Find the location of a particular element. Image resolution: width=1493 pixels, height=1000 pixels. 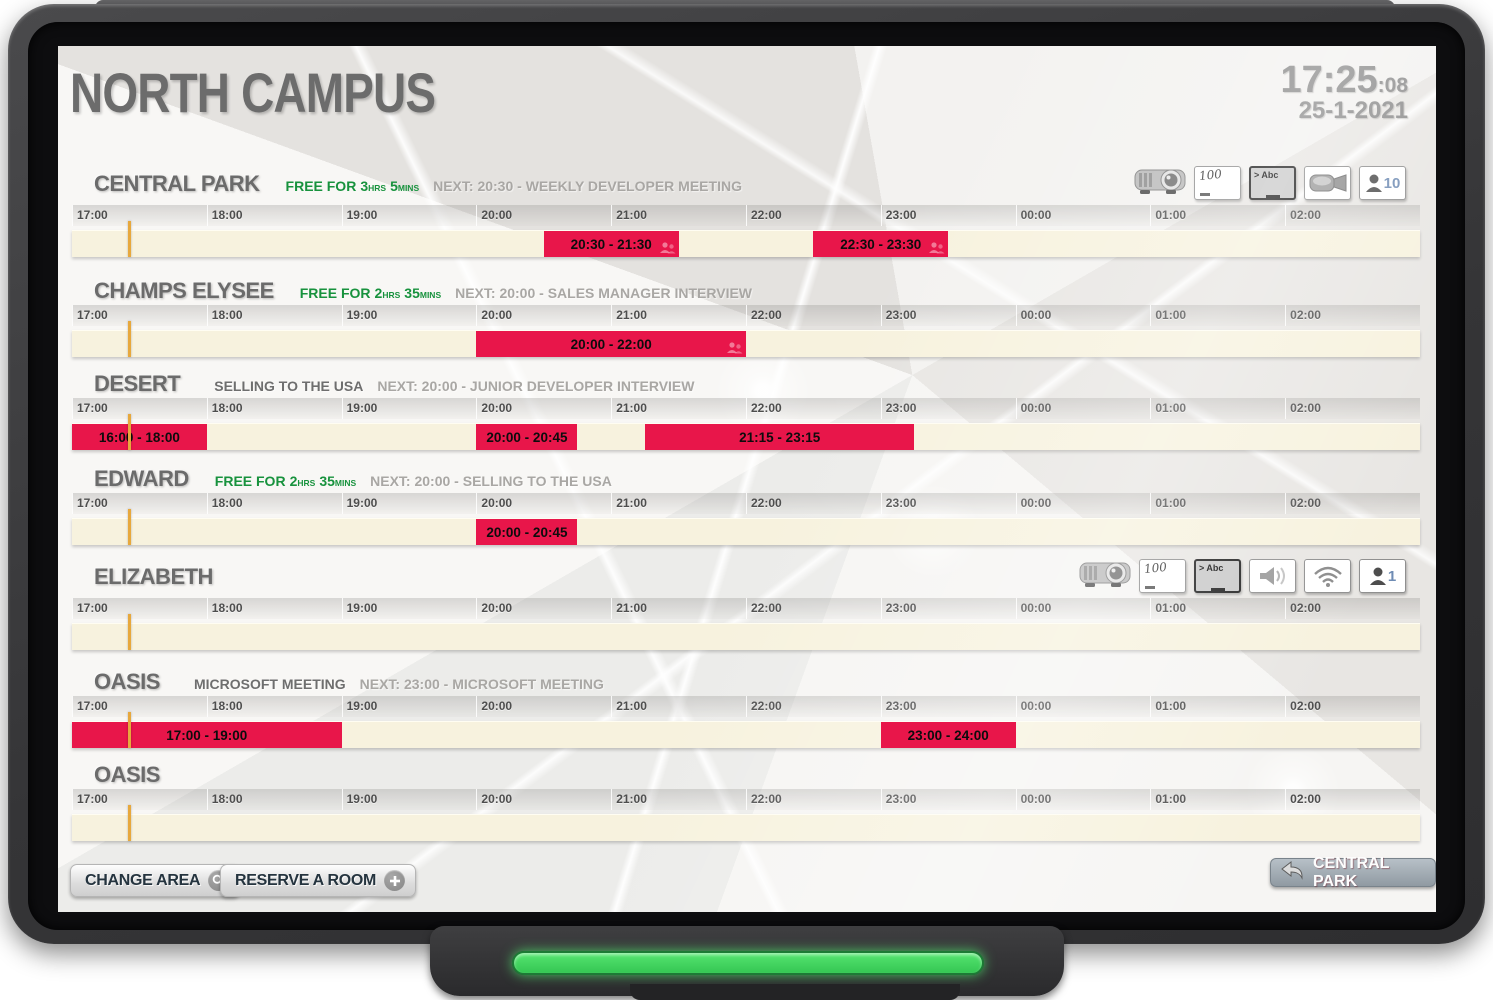

room-status: FREE FOR 3 HRS 5 MINS is located at coordinates (352, 186).